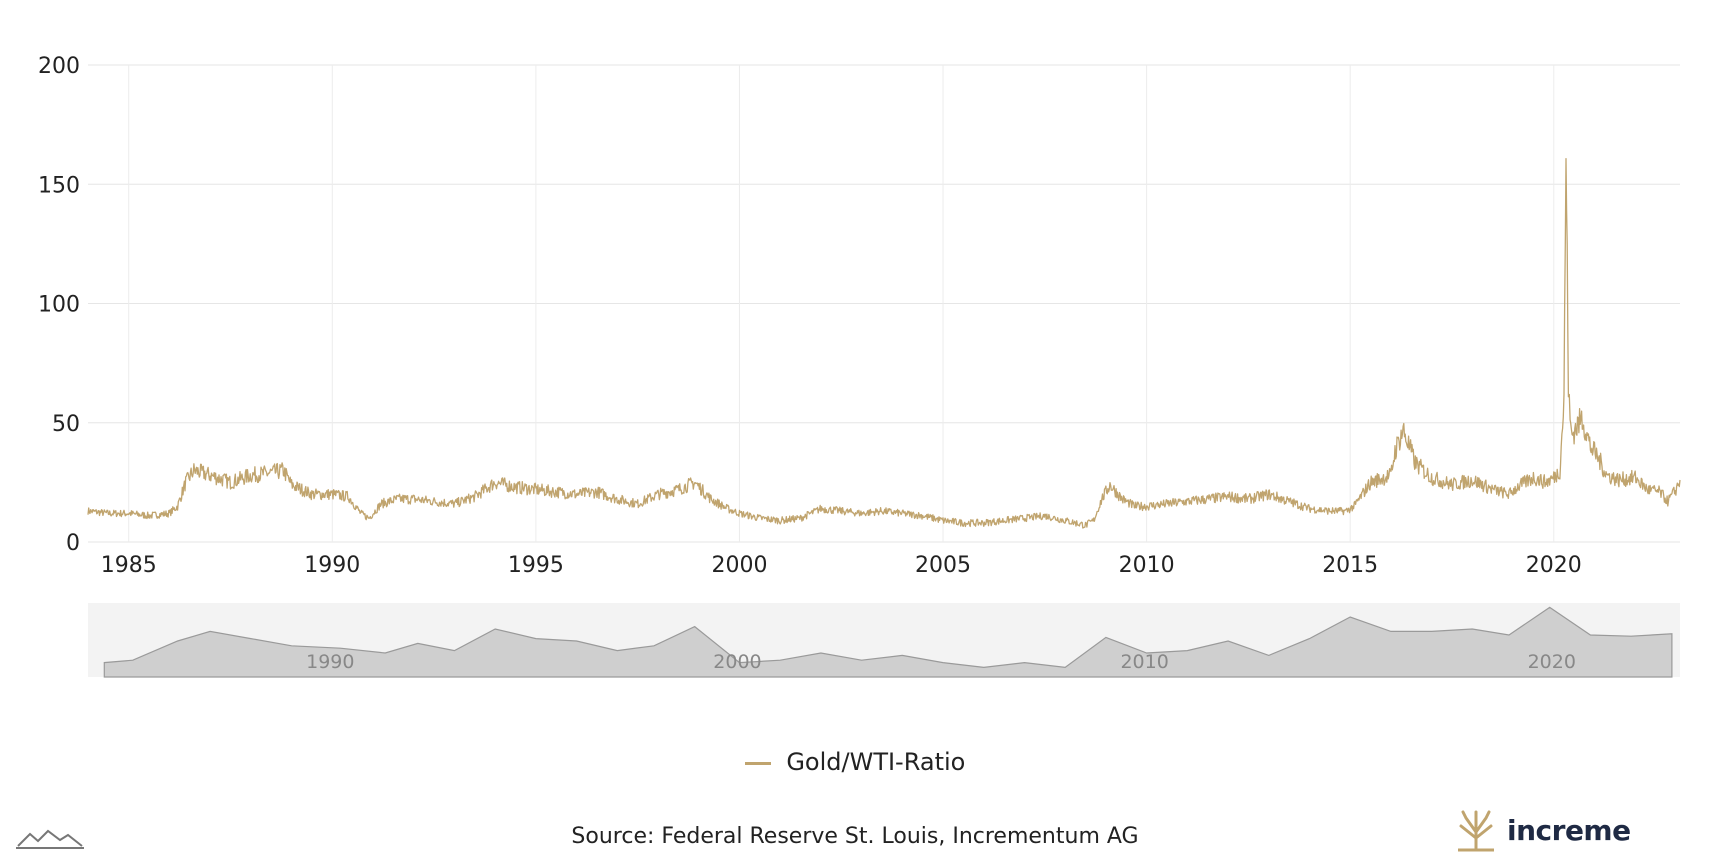 This screenshot has width=1710, height=855. I want to click on tree-icon, so click(1476, 830).